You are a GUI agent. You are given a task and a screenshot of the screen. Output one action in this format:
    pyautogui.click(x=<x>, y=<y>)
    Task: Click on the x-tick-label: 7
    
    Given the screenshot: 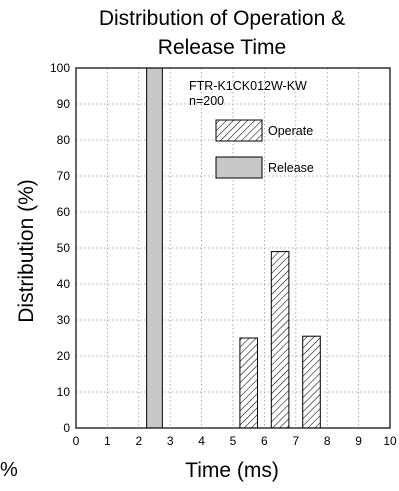 What is the action you would take?
    pyautogui.click(x=295, y=441)
    